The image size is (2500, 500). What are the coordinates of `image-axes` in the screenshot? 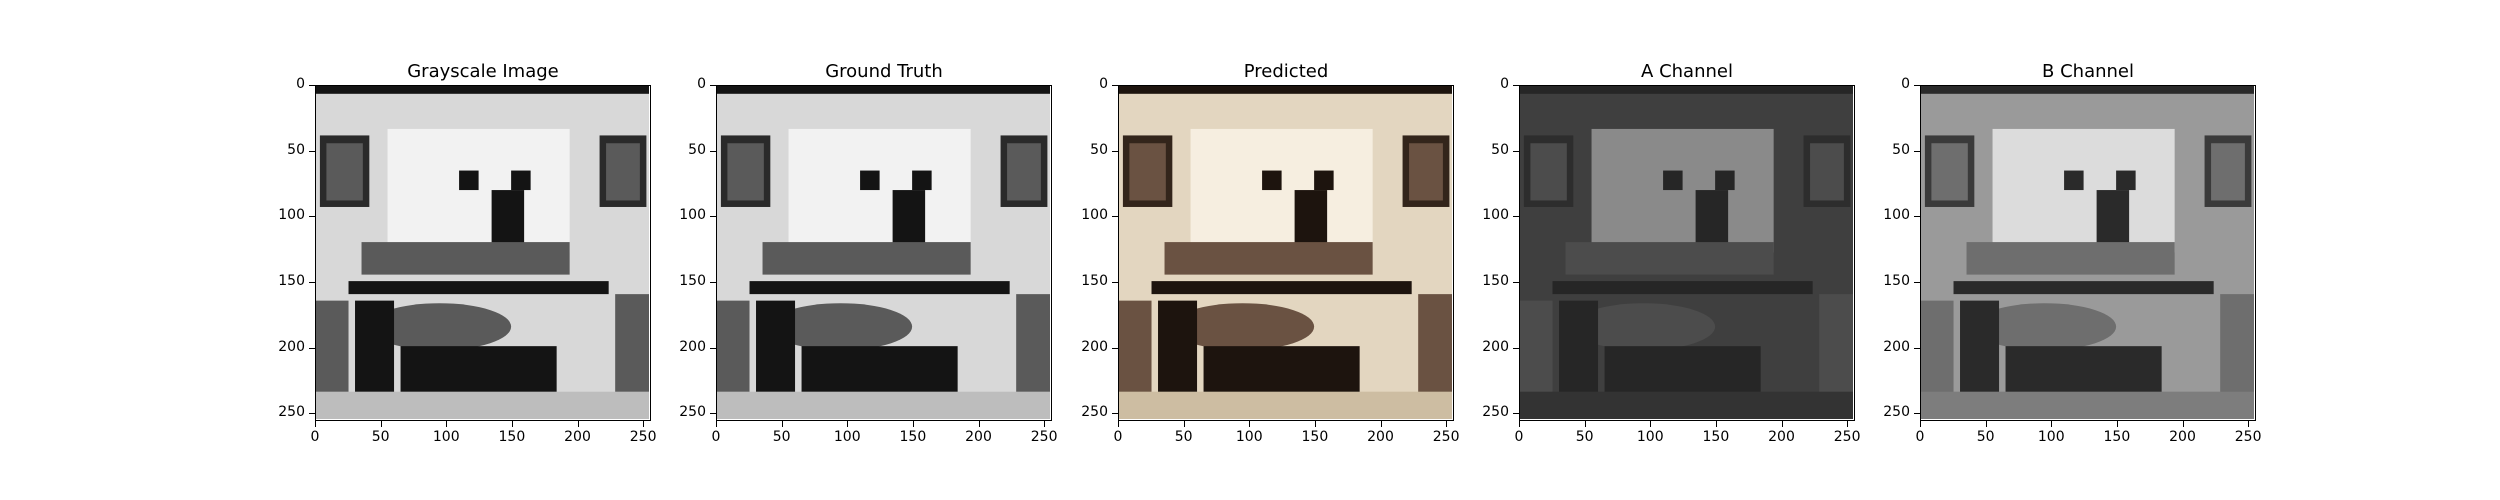 It's located at (884, 253).